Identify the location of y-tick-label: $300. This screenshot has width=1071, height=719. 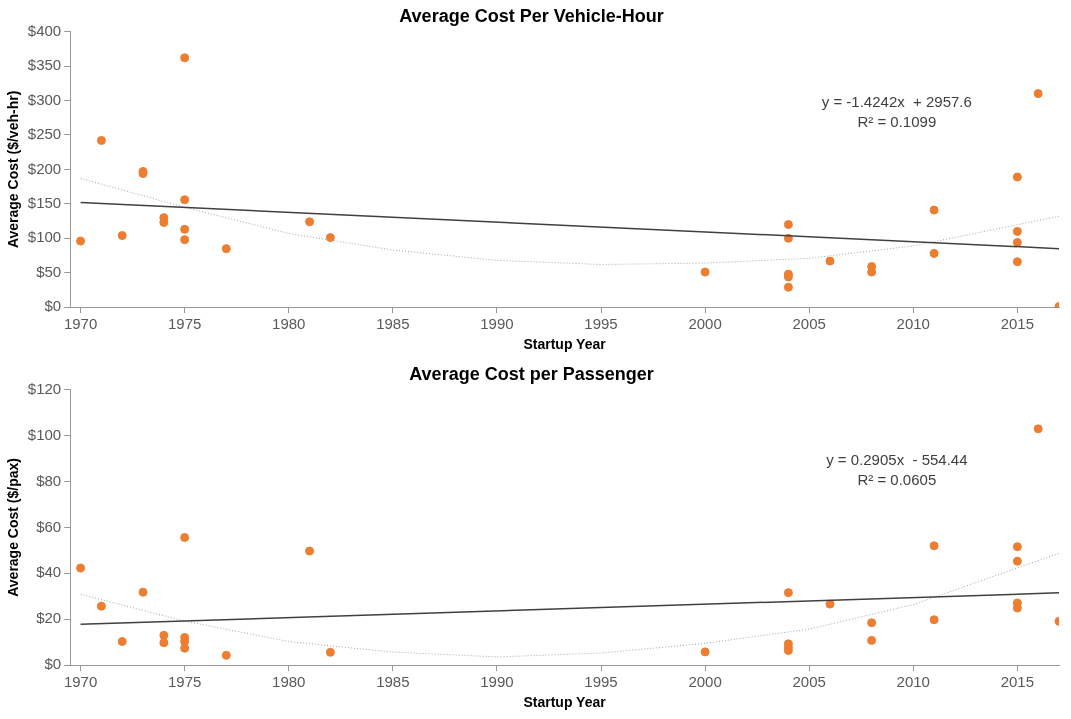
(44, 99).